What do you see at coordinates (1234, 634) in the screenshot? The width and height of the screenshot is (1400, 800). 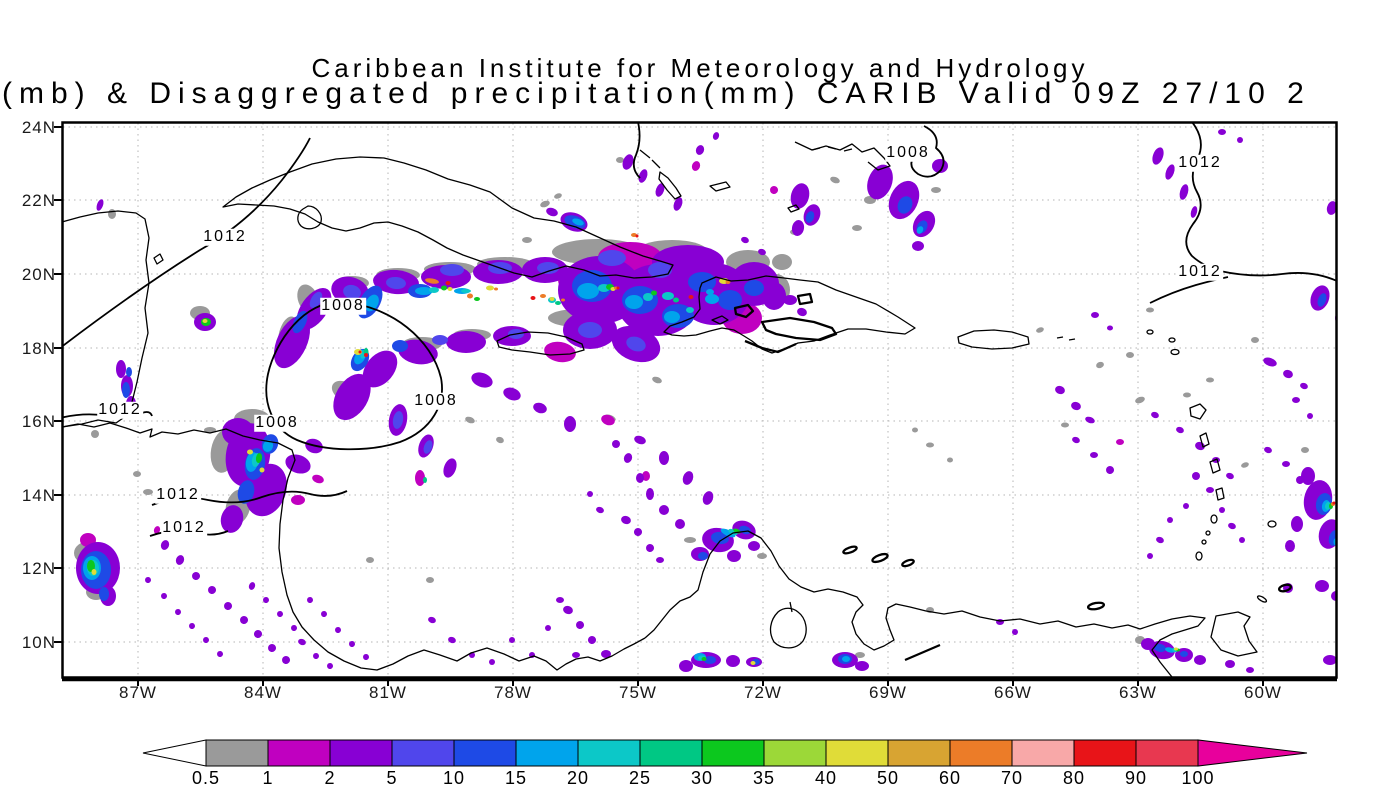 I see `coast-trinidad` at bounding box center [1234, 634].